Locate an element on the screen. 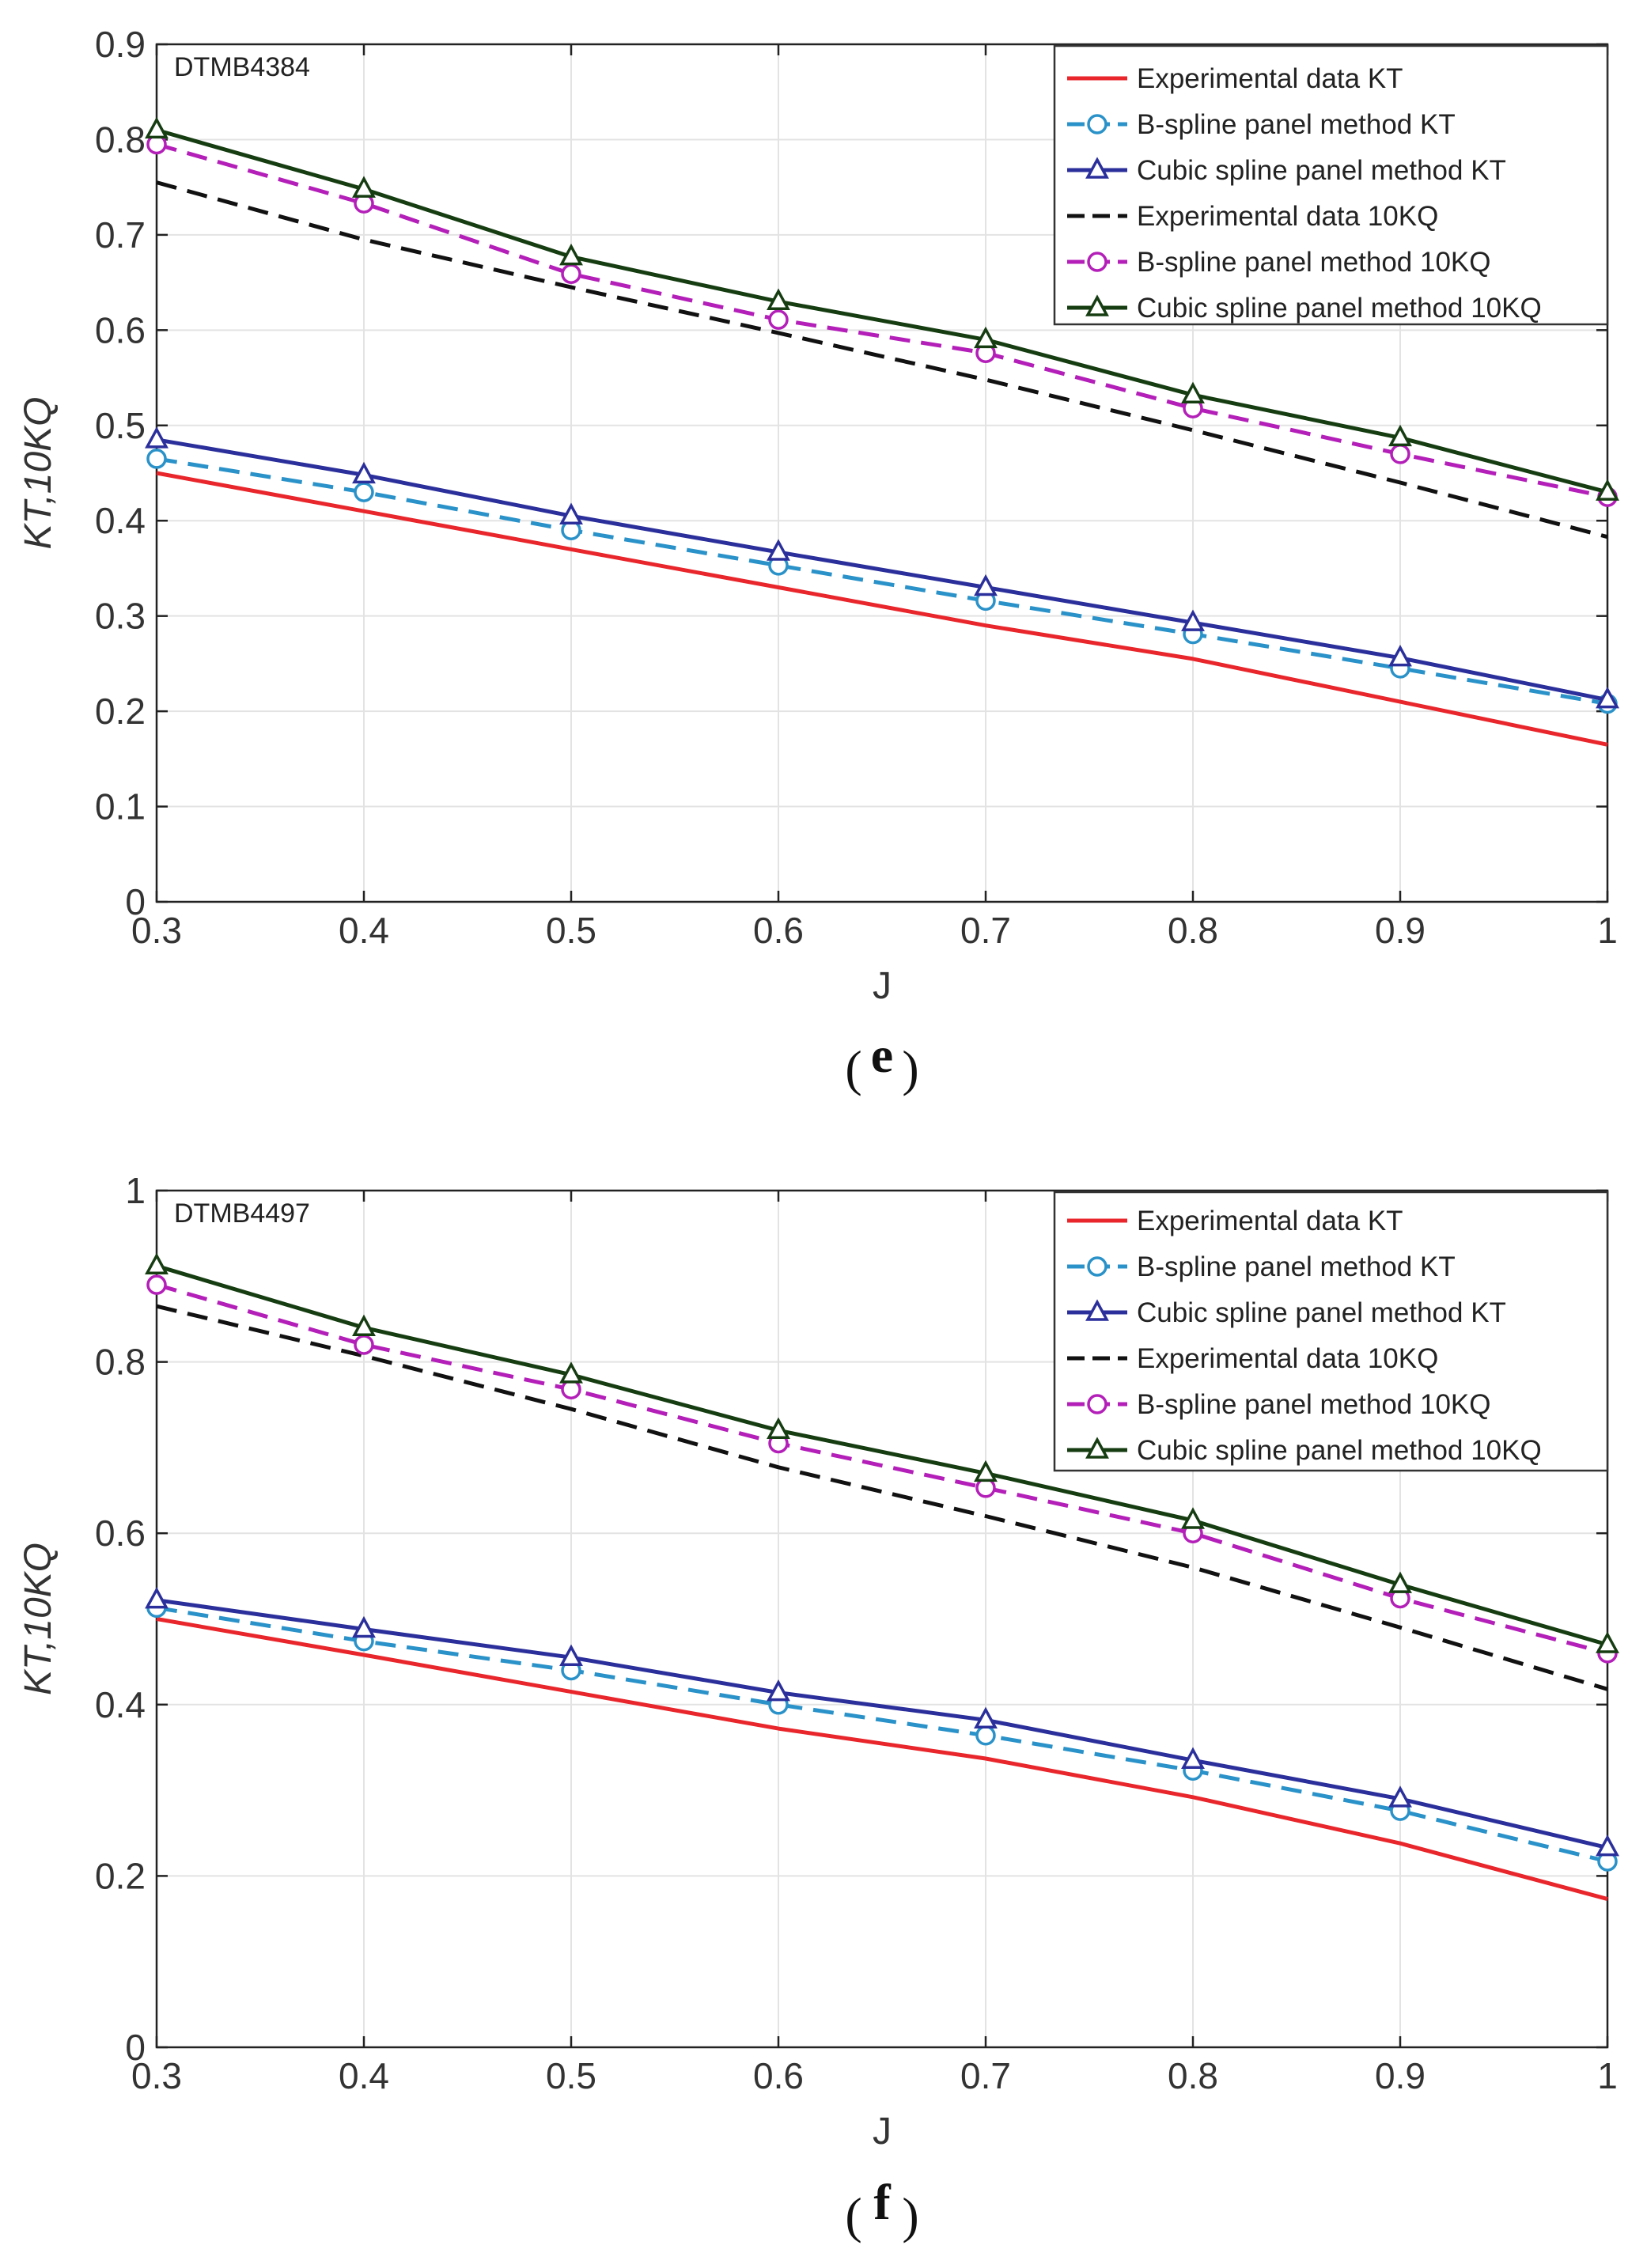 Image resolution: width=1647 pixels, height=2268 pixels. propeller-annotation: DTMB4497 is located at coordinates (242, 1213).